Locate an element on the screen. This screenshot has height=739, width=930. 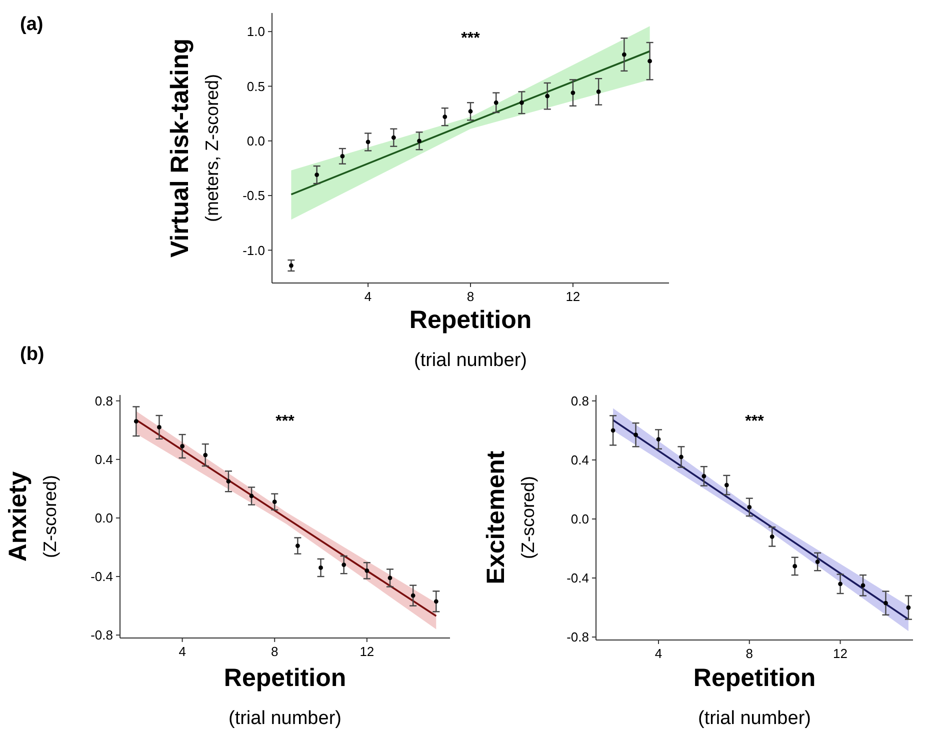
y-axis-title: Anxiety (Z-scored) is located at coordinates (32, 516).